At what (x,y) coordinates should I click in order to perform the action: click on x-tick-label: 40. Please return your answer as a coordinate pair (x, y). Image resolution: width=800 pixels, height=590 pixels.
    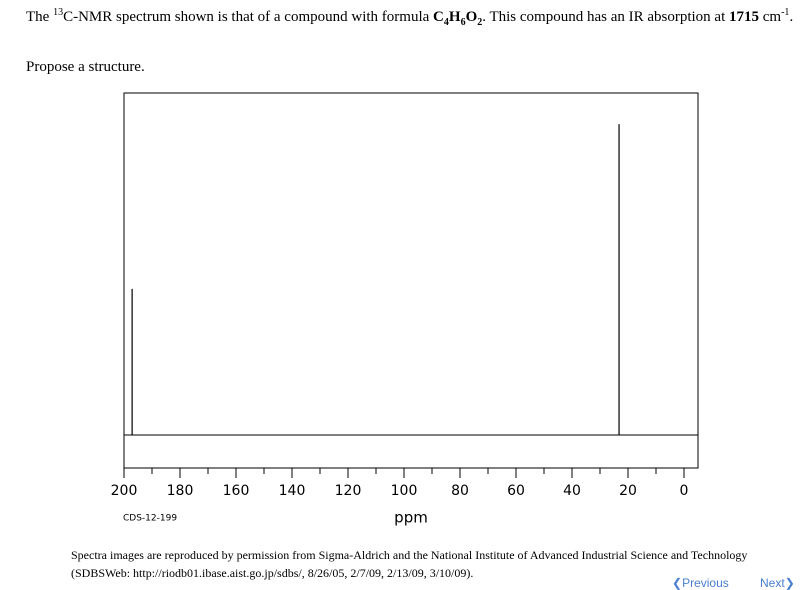
    Looking at the image, I should click on (572, 491).